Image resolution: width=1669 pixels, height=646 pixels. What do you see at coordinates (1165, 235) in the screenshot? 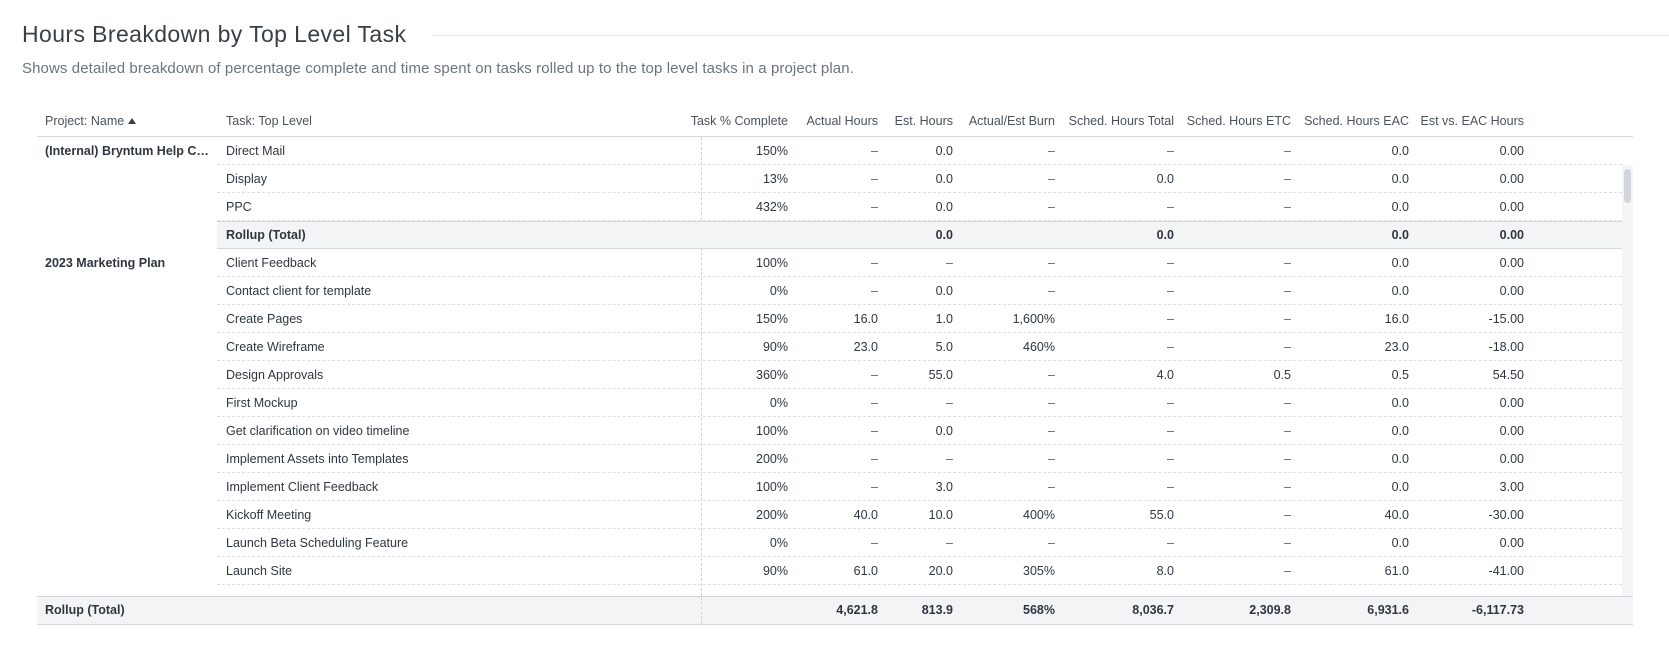
I see `cell-sched-total: 0.0` at bounding box center [1165, 235].